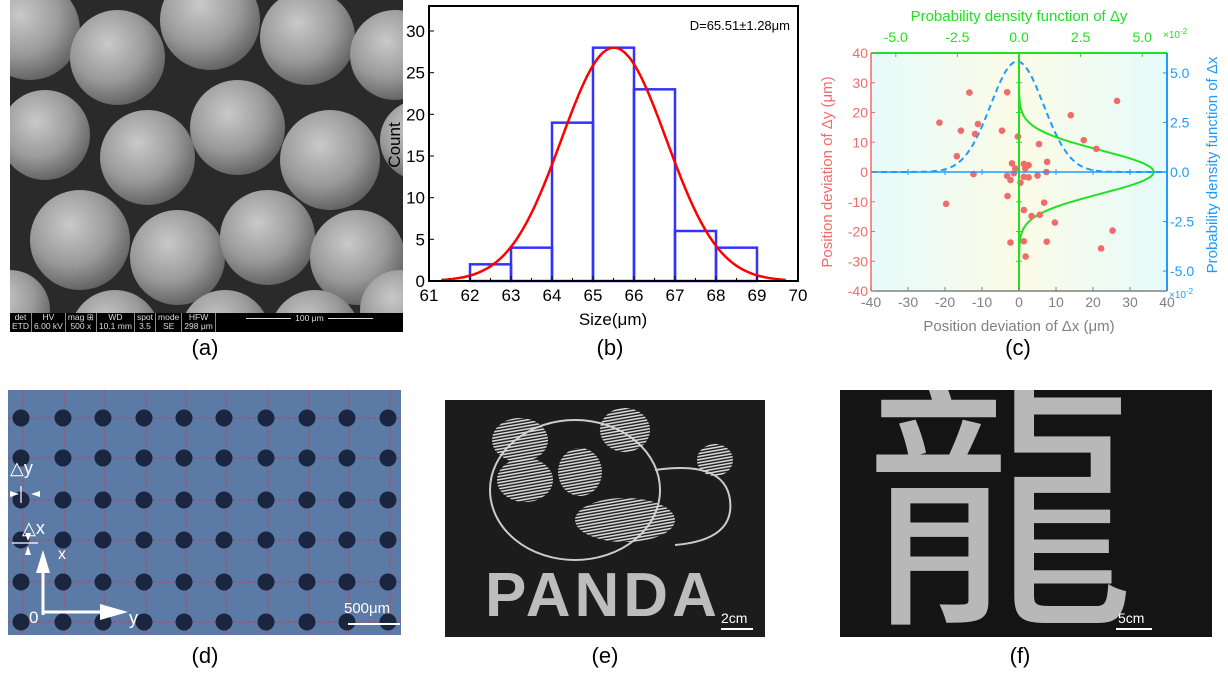 This screenshot has height=682, width=1228. Describe the element at coordinates (1180, 172) in the screenshot. I see `right-tick-label: 0.0` at that location.